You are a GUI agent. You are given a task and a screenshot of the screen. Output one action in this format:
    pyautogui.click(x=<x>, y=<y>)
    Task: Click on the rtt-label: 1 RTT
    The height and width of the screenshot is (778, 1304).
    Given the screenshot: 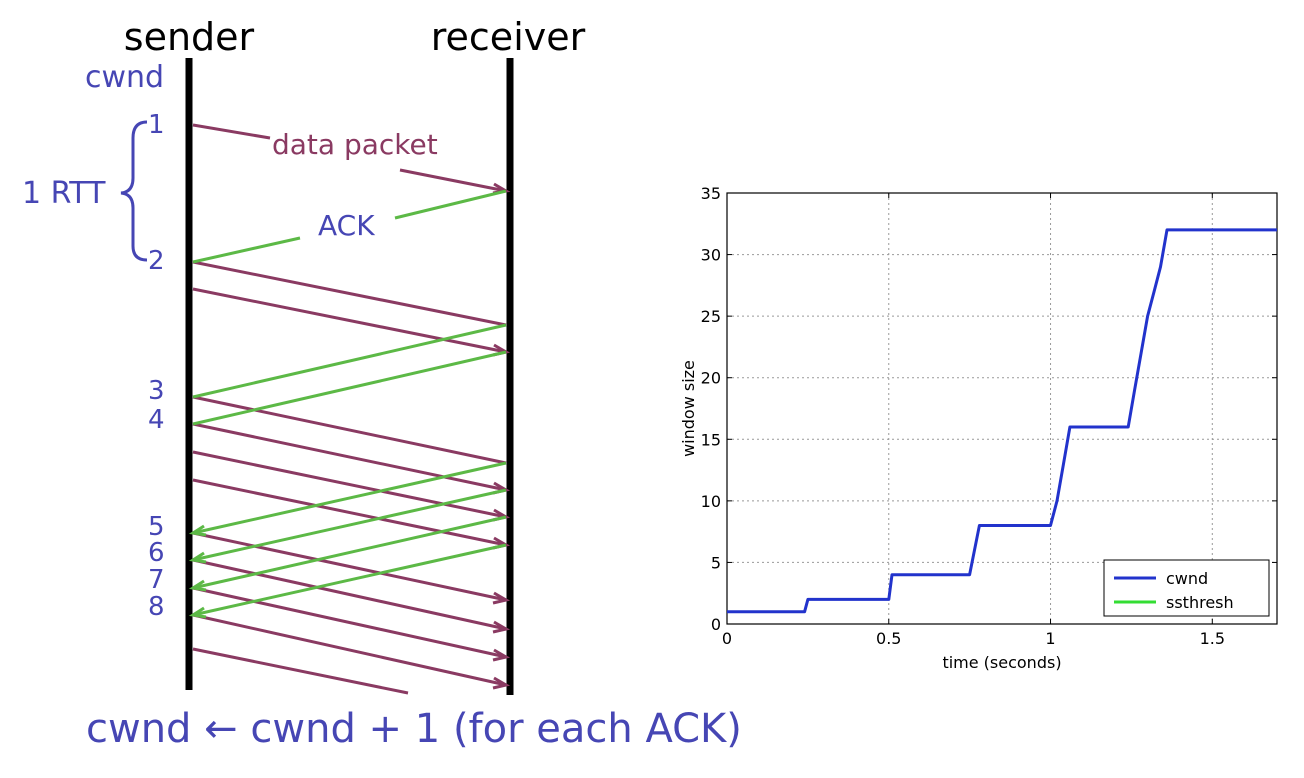 What is the action you would take?
    pyautogui.click(x=64, y=193)
    